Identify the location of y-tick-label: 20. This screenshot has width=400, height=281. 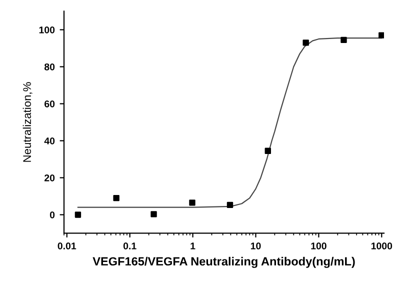
(49, 178).